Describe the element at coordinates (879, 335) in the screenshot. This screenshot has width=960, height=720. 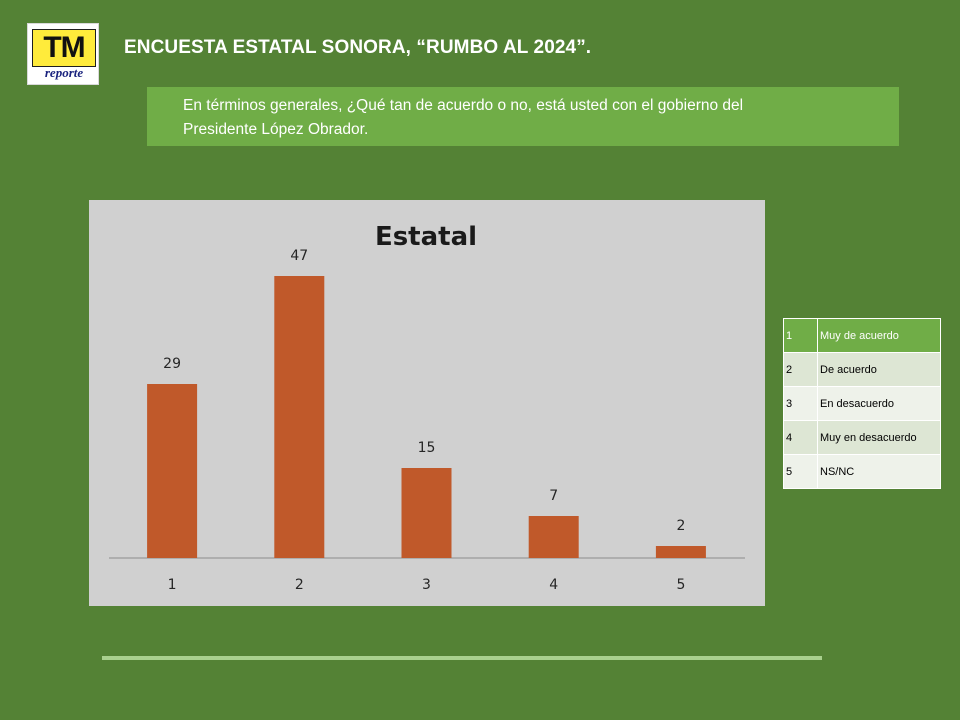
I see `legend-row-label: Muy de acuerdo` at that location.